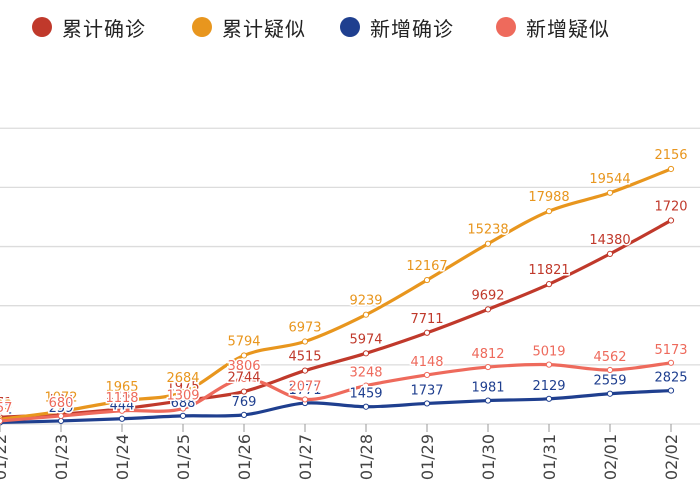 Image resolution: width=700 pixels, height=500 pixels. I want to click on data-label: 444, so click(122, 406).